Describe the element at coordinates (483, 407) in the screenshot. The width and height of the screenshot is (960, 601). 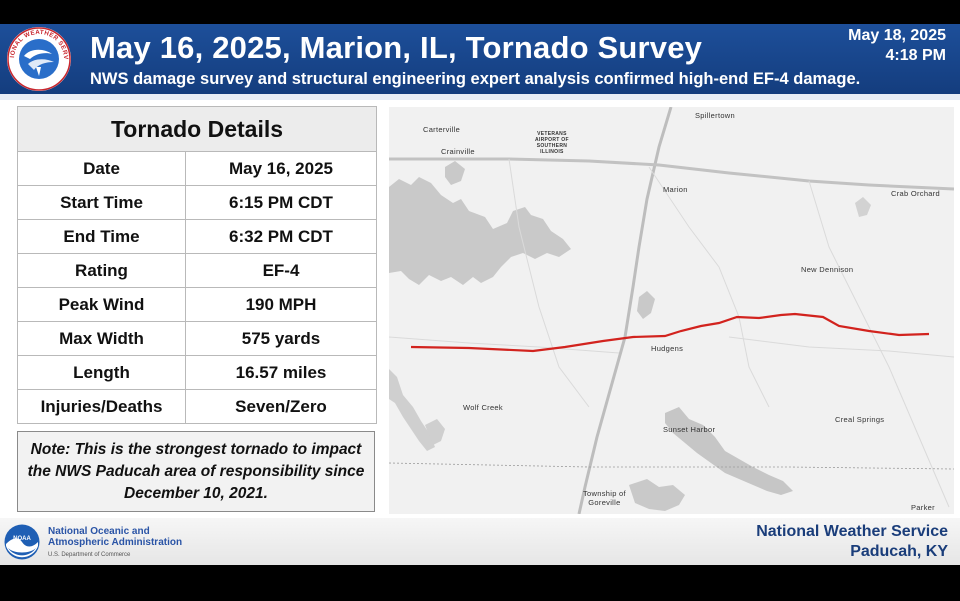
I see `town-label-wolf-creek: Wolf Creek` at that location.